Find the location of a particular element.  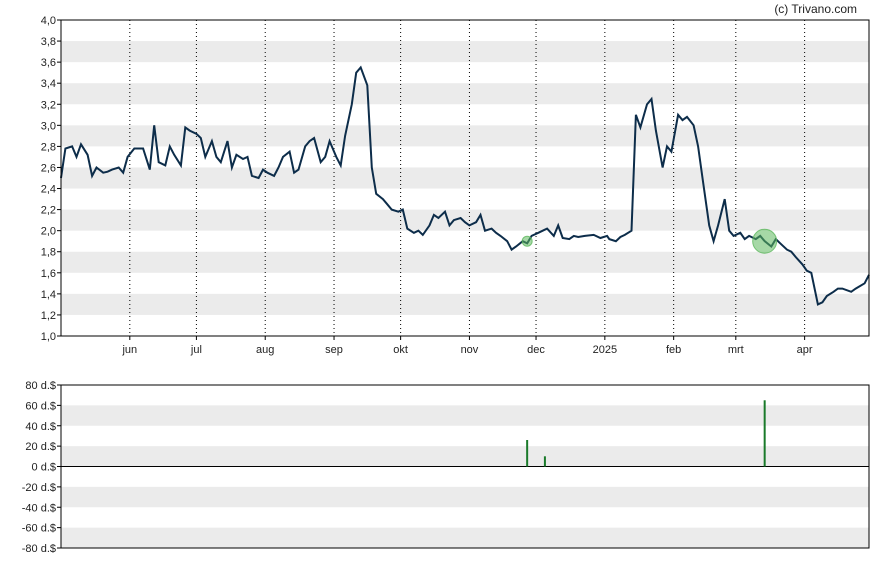

y-tick-label: -40 d.$ is located at coordinates (39, 508).